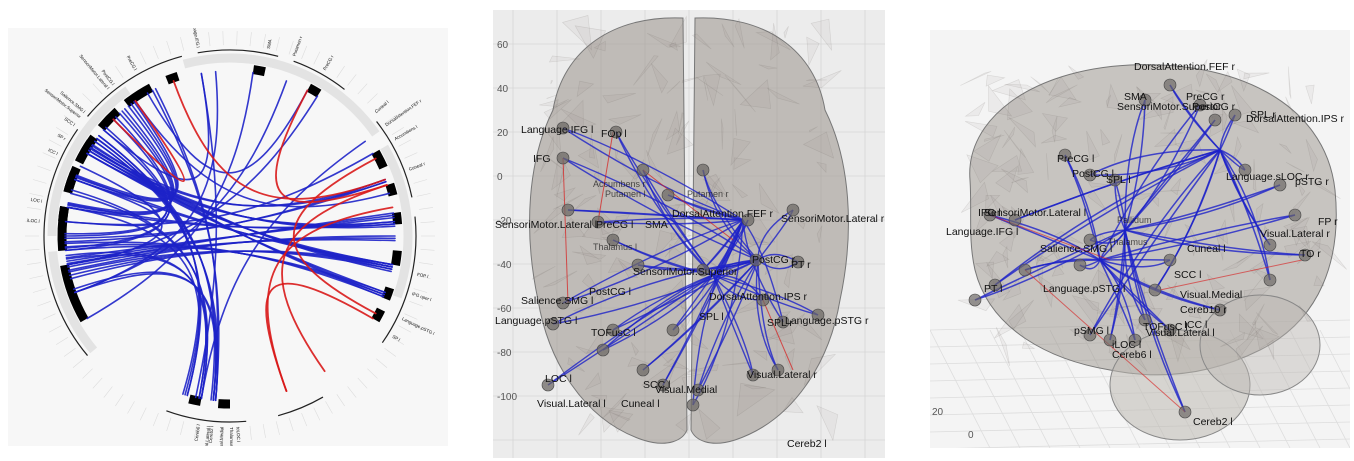  I want to click on region-label: FOP l, so click(423, 275).